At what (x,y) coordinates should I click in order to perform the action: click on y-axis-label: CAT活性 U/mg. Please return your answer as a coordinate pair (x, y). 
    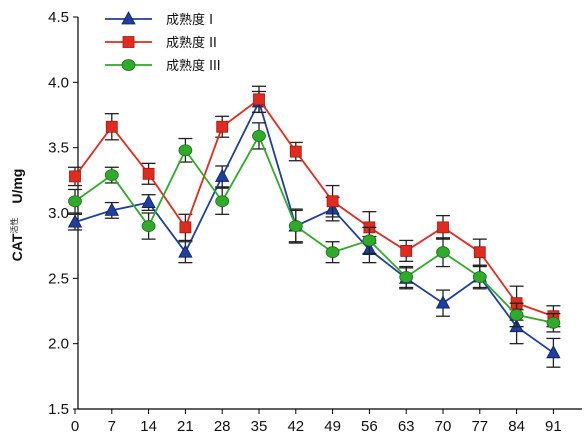
    Looking at the image, I should click on (17, 215).